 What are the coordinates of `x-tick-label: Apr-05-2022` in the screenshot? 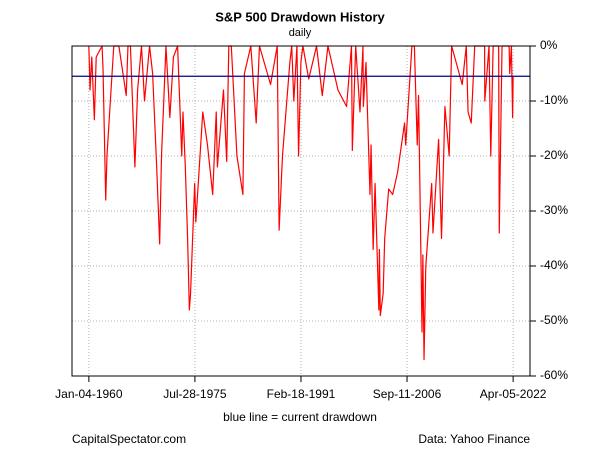 It's located at (513, 394).